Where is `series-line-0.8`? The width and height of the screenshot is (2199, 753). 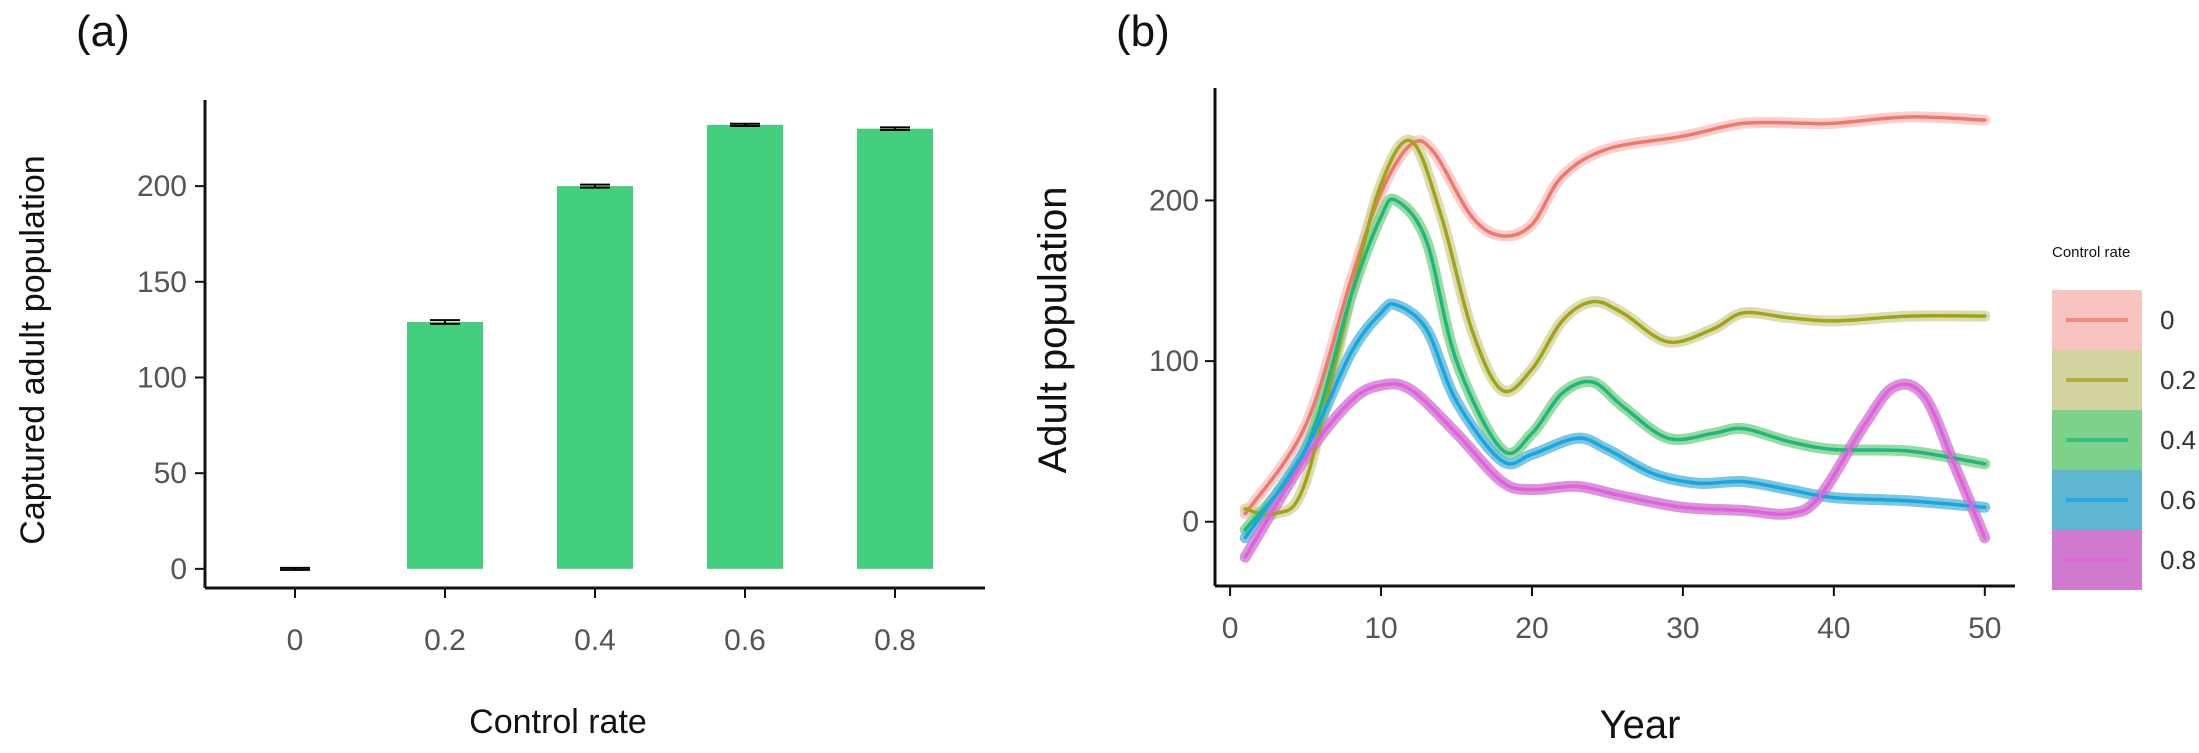
series-line-0.8 is located at coordinates (1615, 470).